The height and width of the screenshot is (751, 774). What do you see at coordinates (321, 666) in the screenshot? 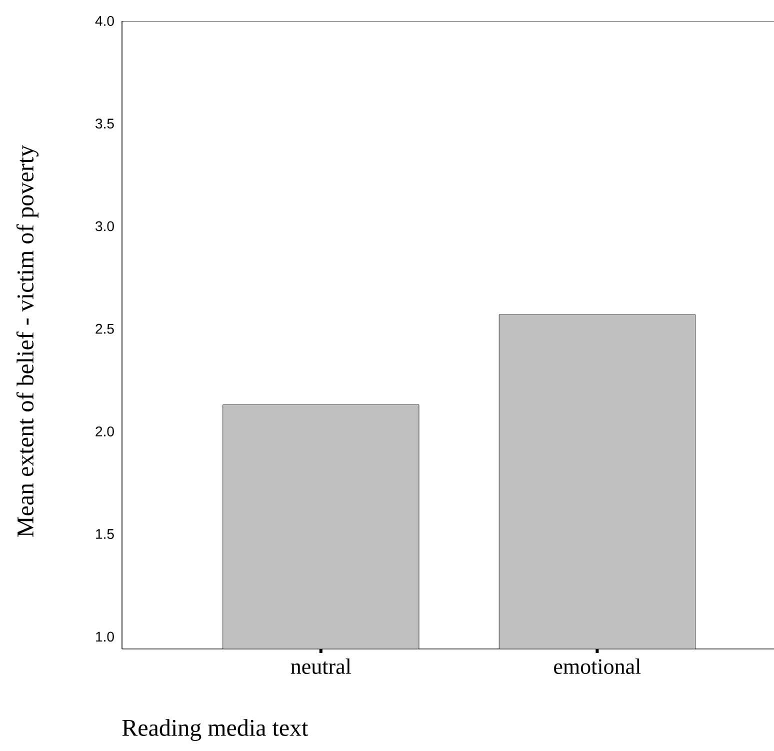
I see `x-tick-label: neutral` at bounding box center [321, 666].